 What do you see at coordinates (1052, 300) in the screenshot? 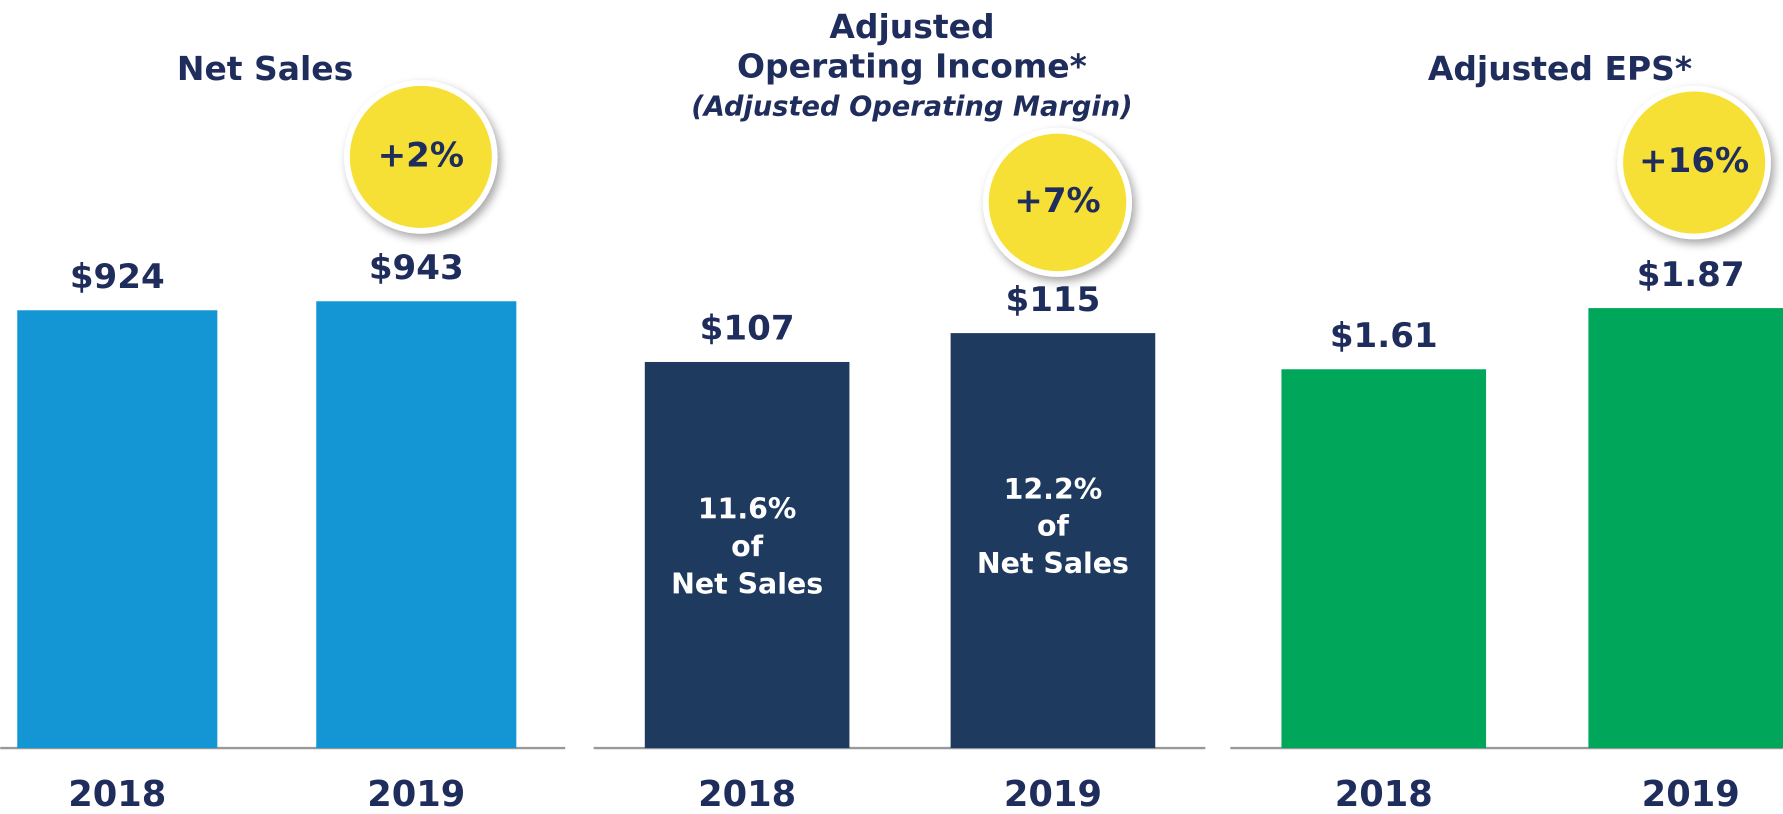
I see `value-label: $115` at bounding box center [1052, 300].